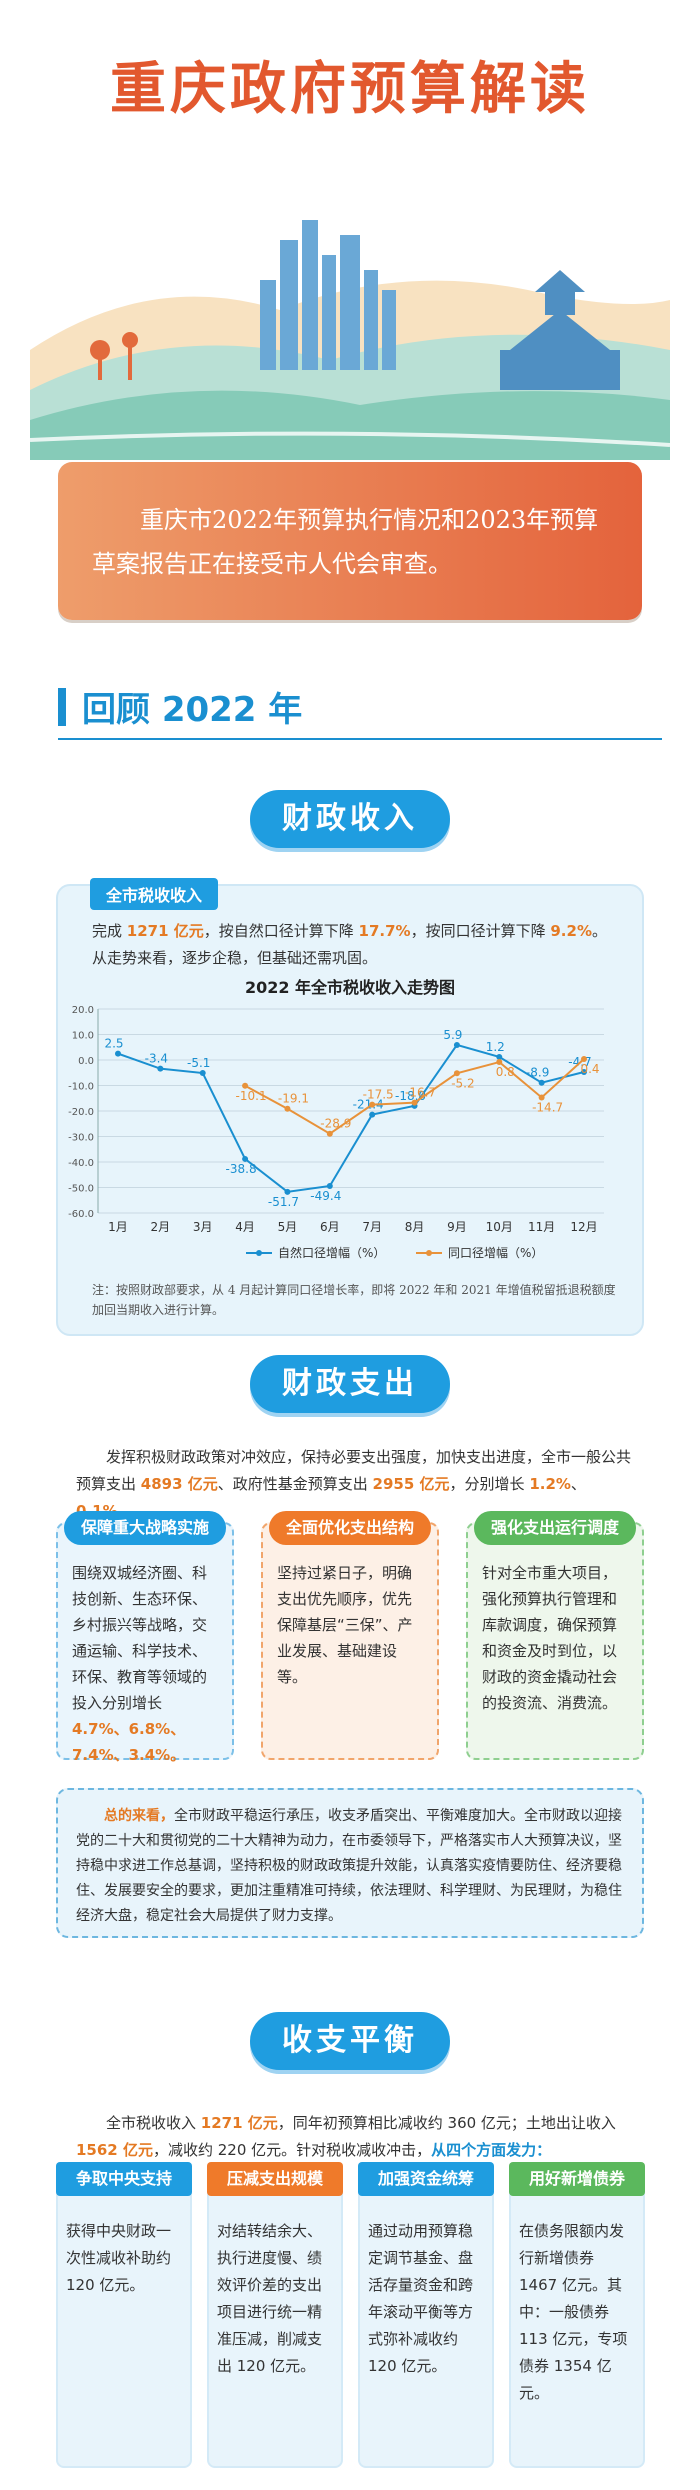 The height and width of the screenshot is (2490, 700). Describe the element at coordinates (555, 1528) in the screenshot. I see `dispatch-card-title: 强化支出运行调度` at that location.